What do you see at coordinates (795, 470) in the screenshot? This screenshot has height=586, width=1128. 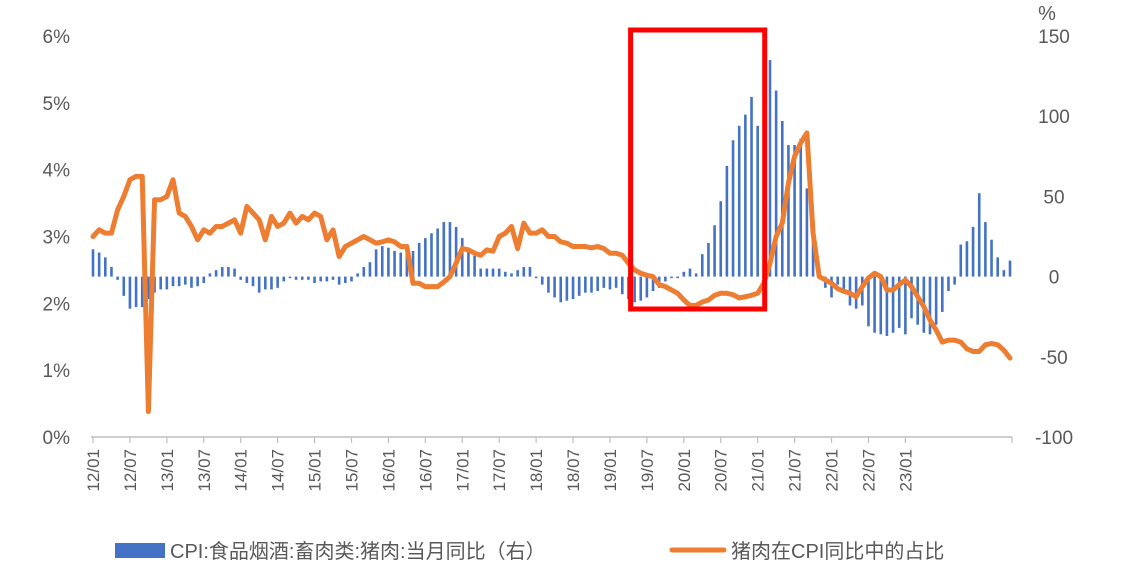 I see `x-tick-label-19: 21/07` at bounding box center [795, 470].